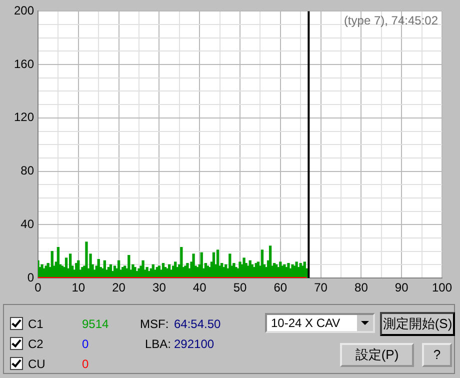 The height and width of the screenshot is (378, 460). I want to click on text: C1, so click(36, 324).